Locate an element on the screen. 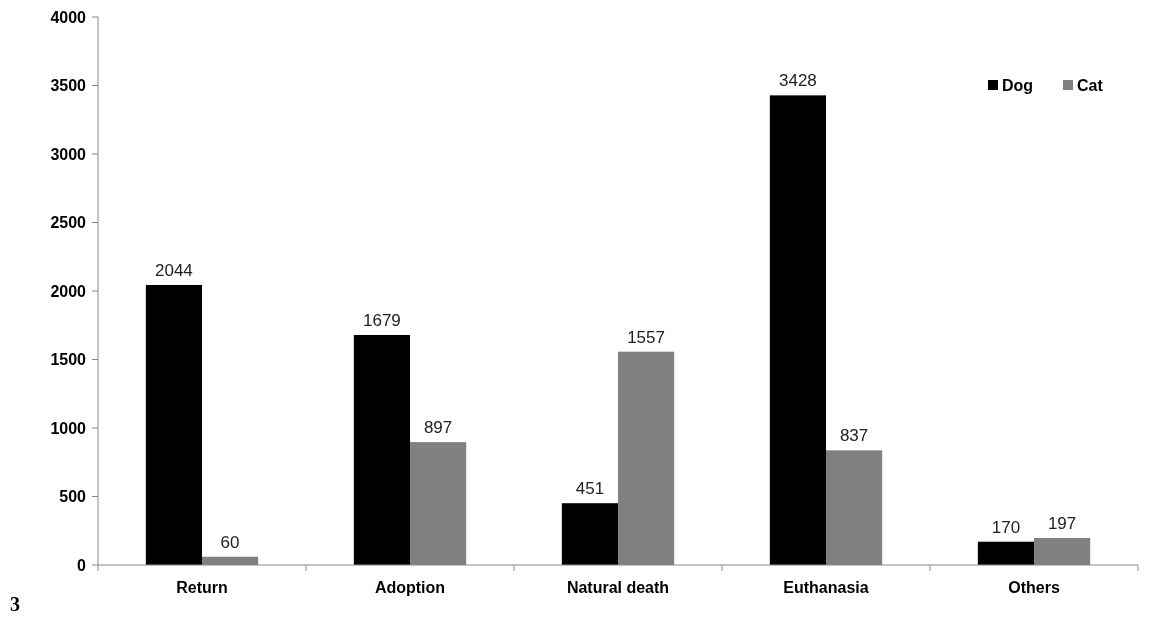 Image resolution: width=1158 pixels, height=619 pixels. x-tick-label: Others is located at coordinates (1034, 587).